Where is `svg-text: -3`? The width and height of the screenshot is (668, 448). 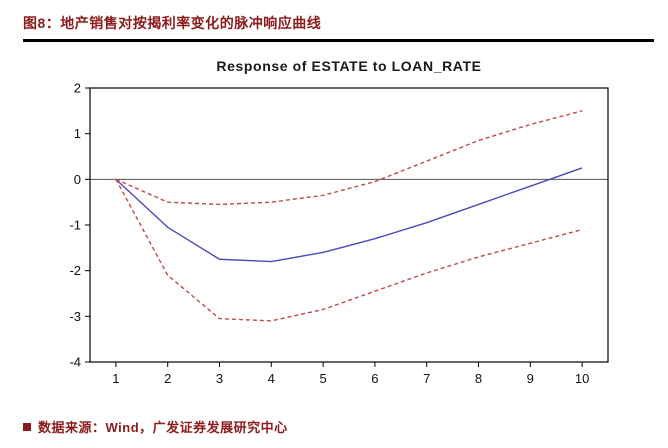 svg-text: -3 is located at coordinates (75, 316).